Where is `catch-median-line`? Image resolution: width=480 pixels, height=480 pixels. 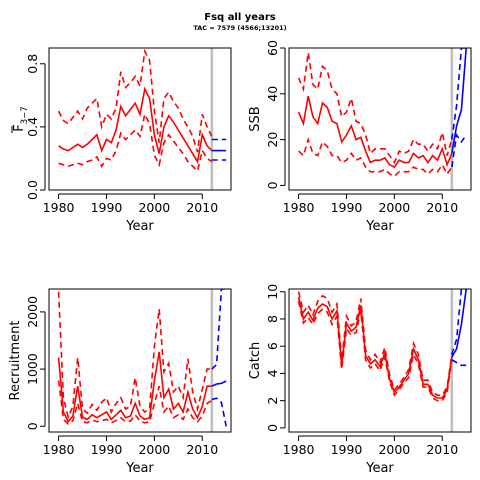
catch-median-line is located at coordinates (375, 348).